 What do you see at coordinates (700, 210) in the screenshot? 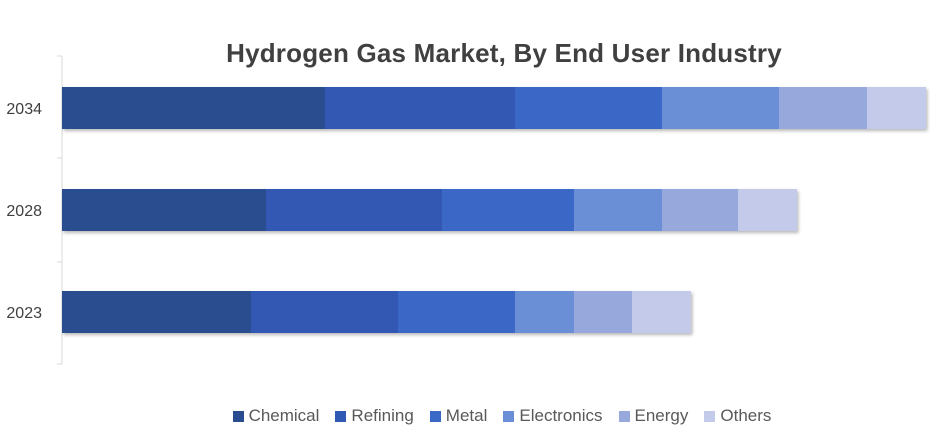
I see `bar-energy-2028` at bounding box center [700, 210].